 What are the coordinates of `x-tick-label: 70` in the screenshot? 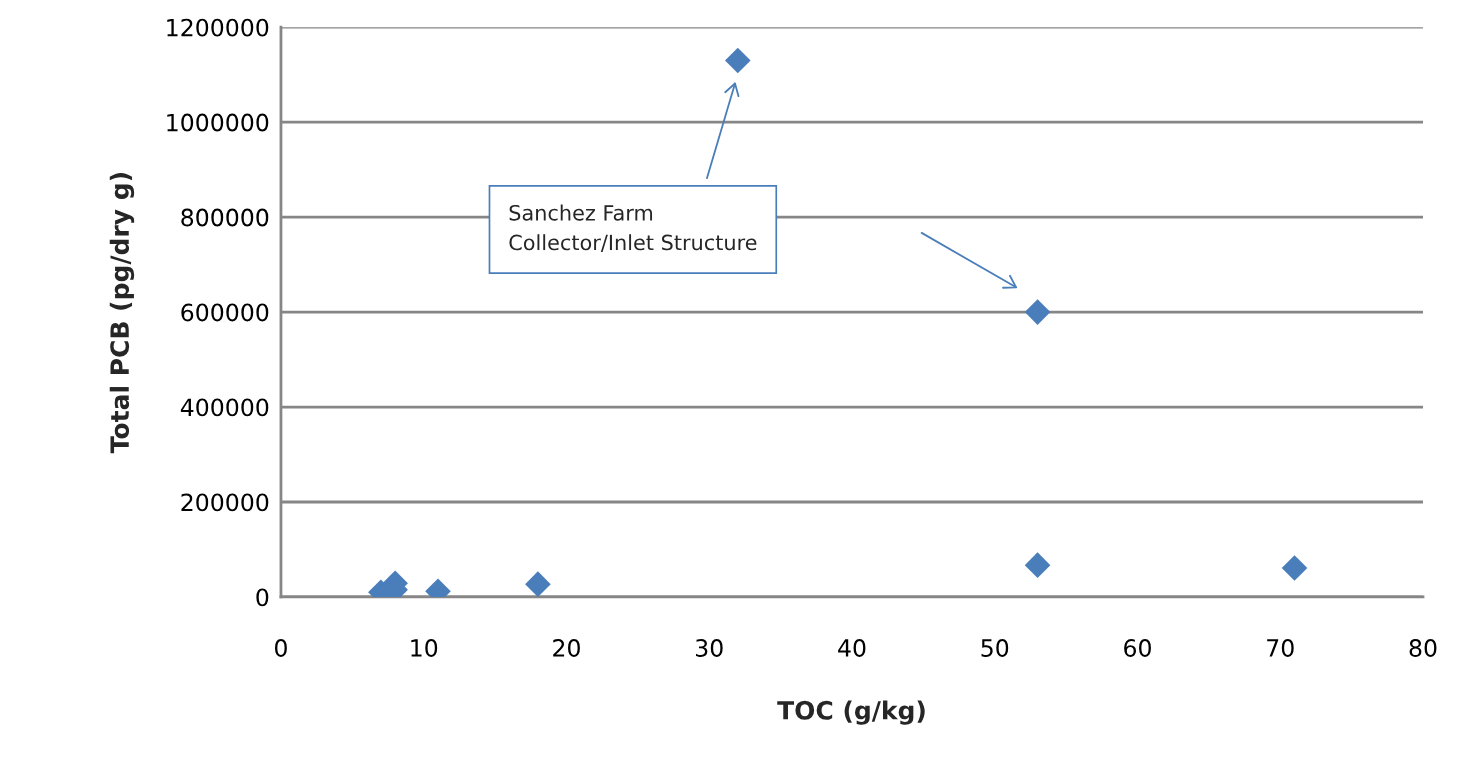 It's located at (1280, 648).